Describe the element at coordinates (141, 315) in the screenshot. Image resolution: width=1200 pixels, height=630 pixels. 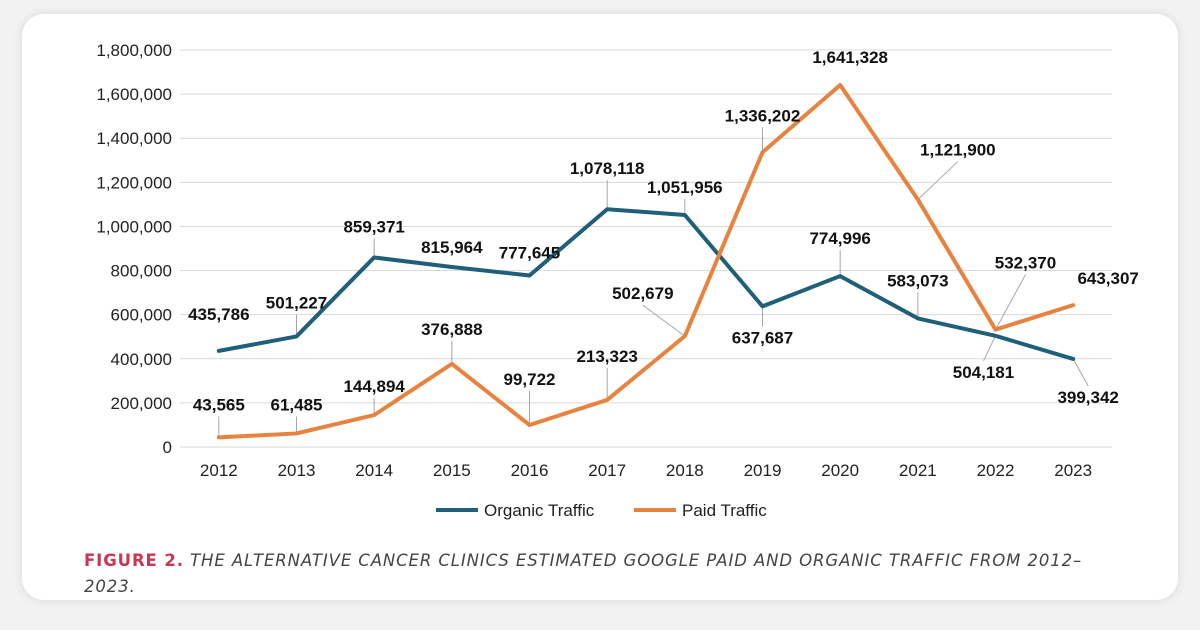
I see `y-tick-label: 600,000` at that location.